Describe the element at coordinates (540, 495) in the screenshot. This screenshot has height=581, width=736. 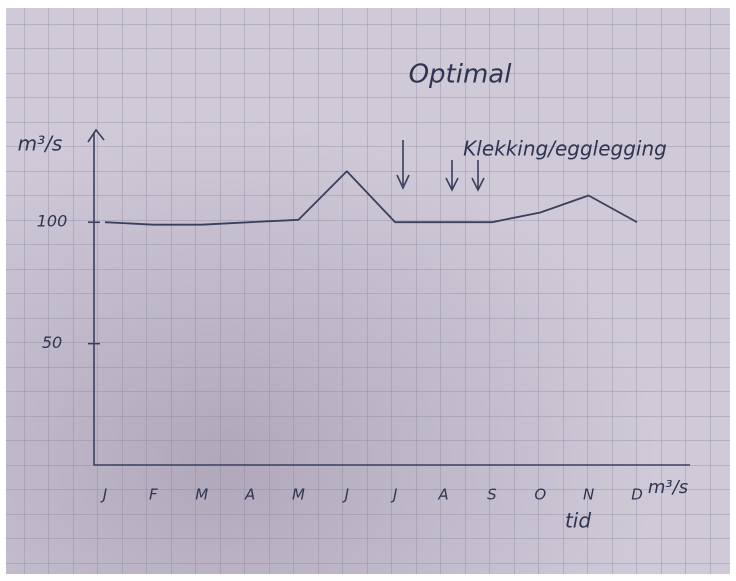
I see `x-tick-label: O` at that location.